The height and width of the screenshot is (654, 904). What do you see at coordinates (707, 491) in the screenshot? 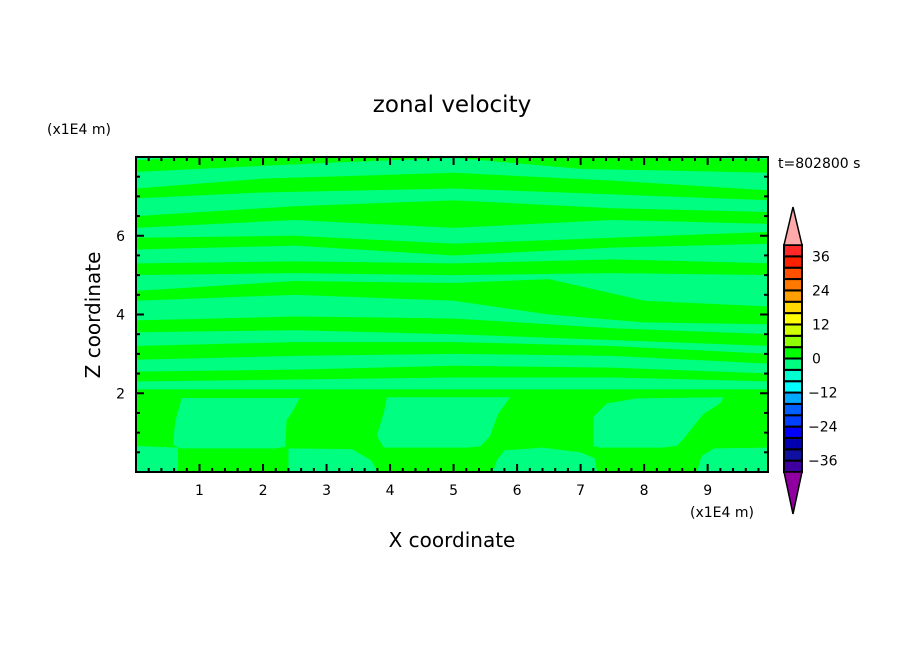
I see `x-tick-label: 9` at bounding box center [707, 491].